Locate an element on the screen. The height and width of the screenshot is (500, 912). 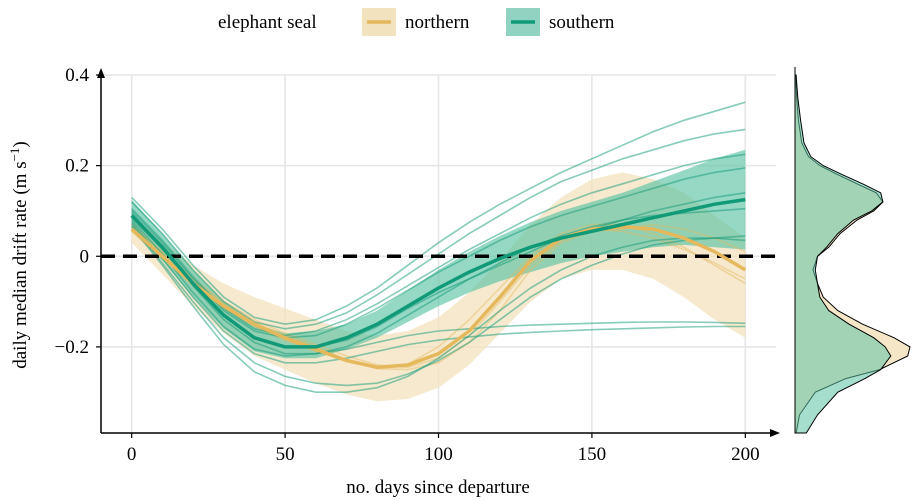
density-panel is located at coordinates (852, 250).